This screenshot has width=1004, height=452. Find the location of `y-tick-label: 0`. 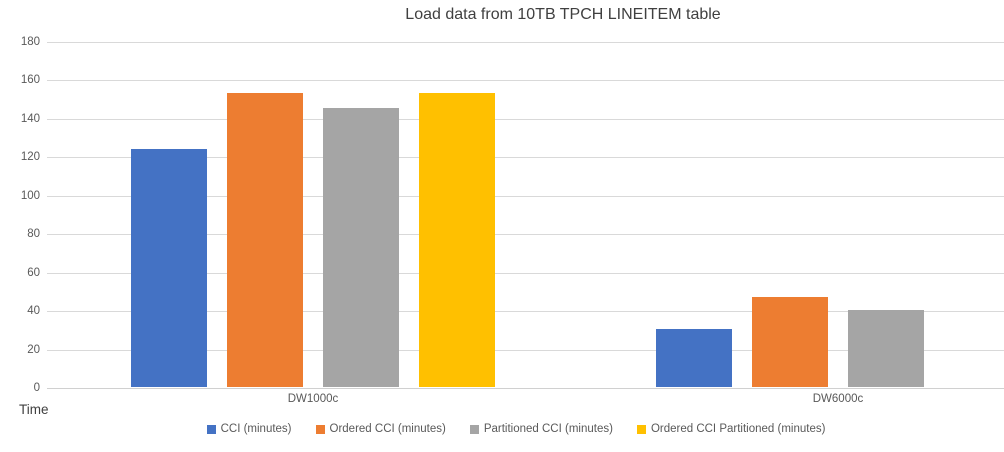

y-tick-label: 0 is located at coordinates (36, 388).